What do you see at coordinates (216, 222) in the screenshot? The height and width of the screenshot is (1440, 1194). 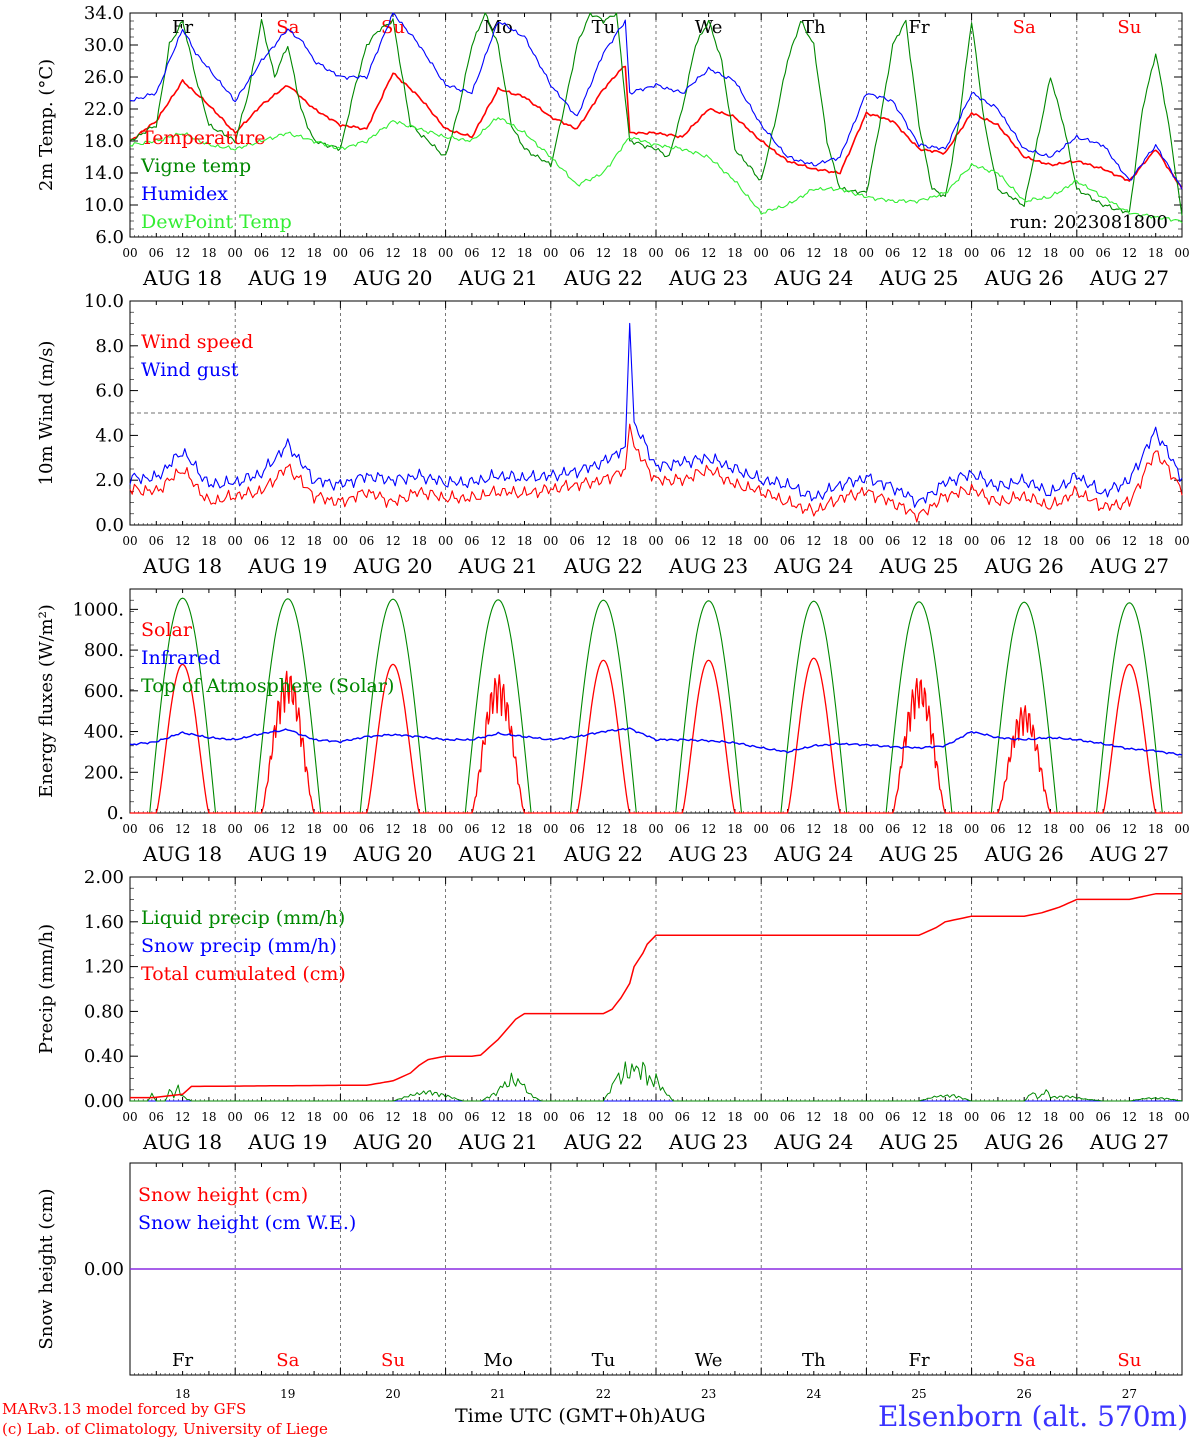 I see `temp-legend-item: DewPoint Temp` at bounding box center [216, 222].